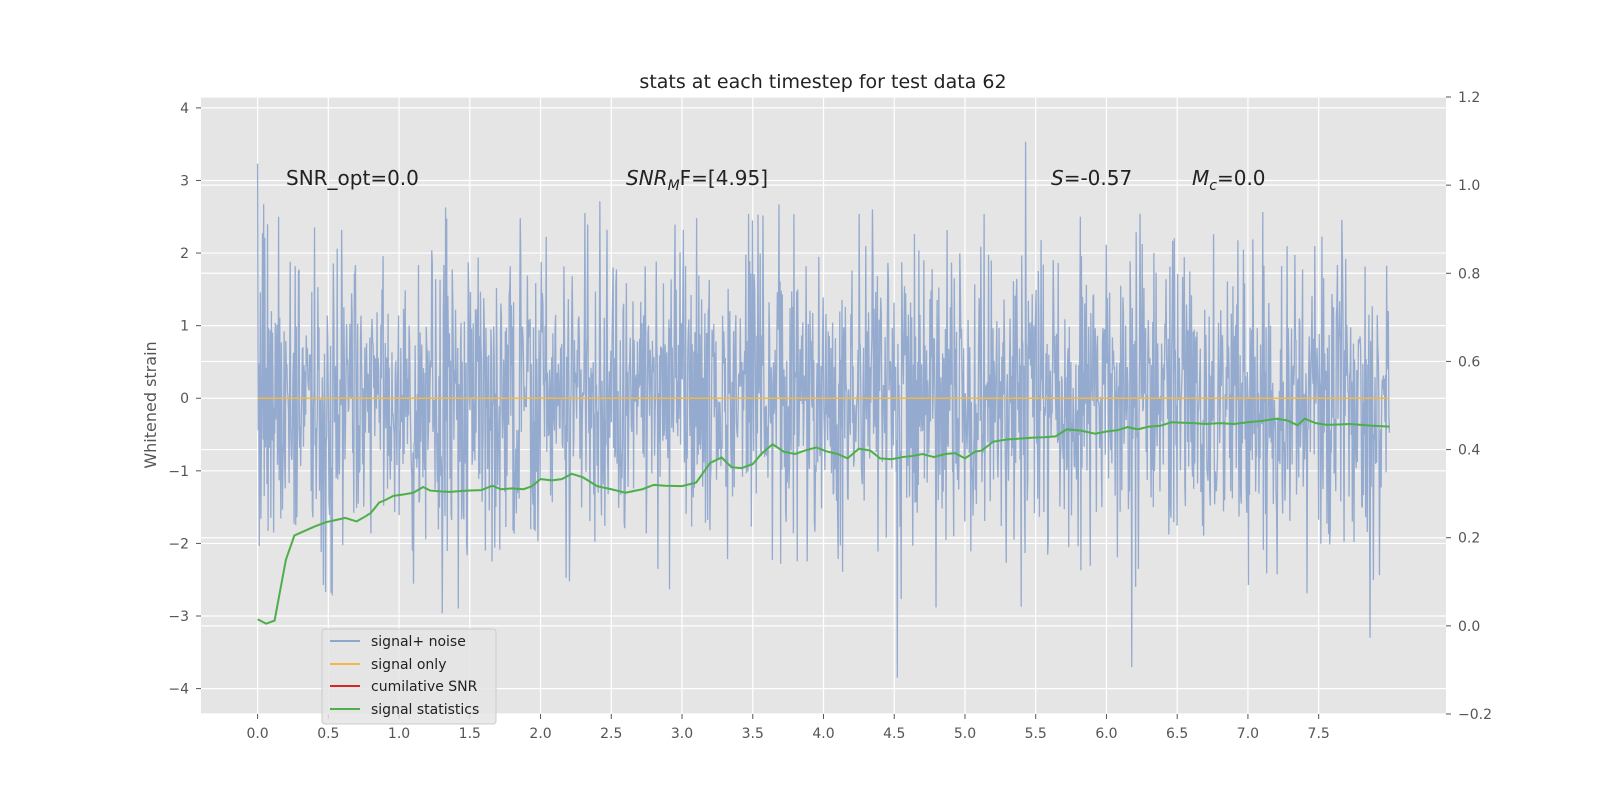  Describe the element at coordinates (184, 109) in the screenshot. I see `y-tick-label: 4` at that location.